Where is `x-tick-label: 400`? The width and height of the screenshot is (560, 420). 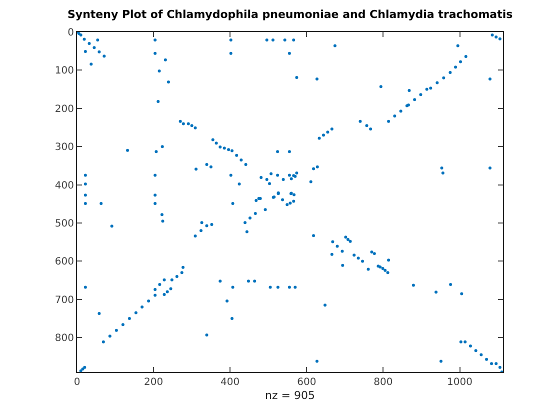 x-tick-label: 400 is located at coordinates (230, 382).